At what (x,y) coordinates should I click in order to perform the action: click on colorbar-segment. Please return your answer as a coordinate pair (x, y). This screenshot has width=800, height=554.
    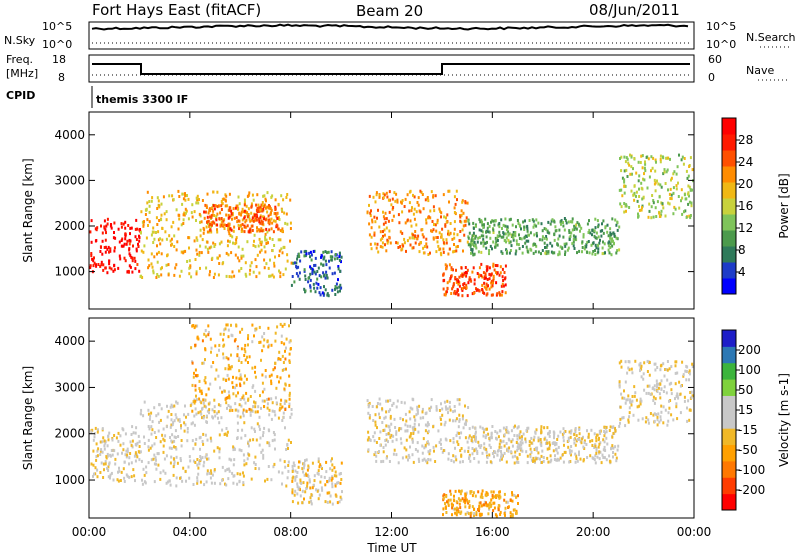
    Looking at the image, I should click on (729, 437).